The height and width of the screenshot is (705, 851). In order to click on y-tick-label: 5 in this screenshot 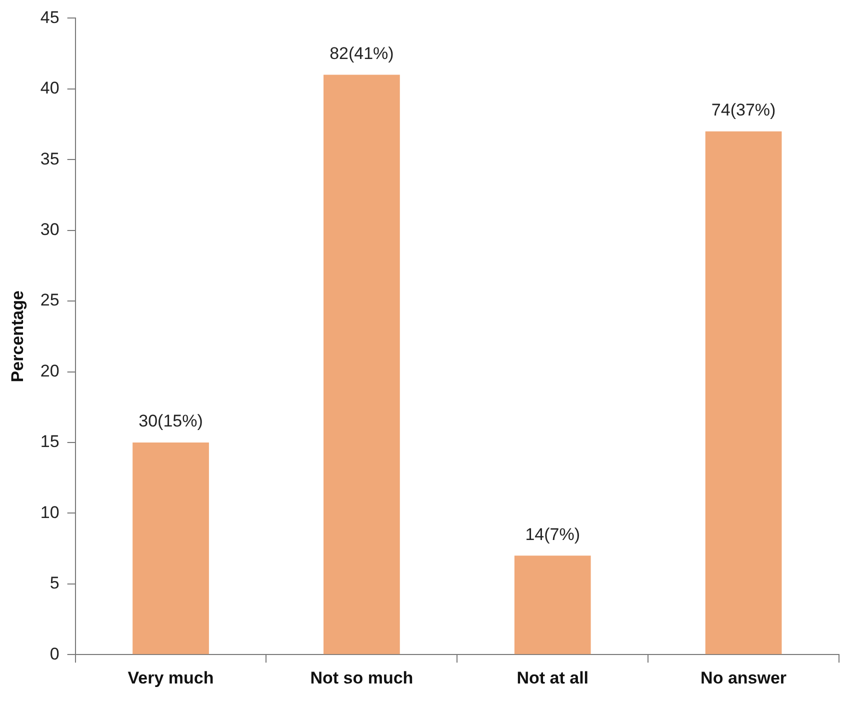, I will do `click(55, 583)`.